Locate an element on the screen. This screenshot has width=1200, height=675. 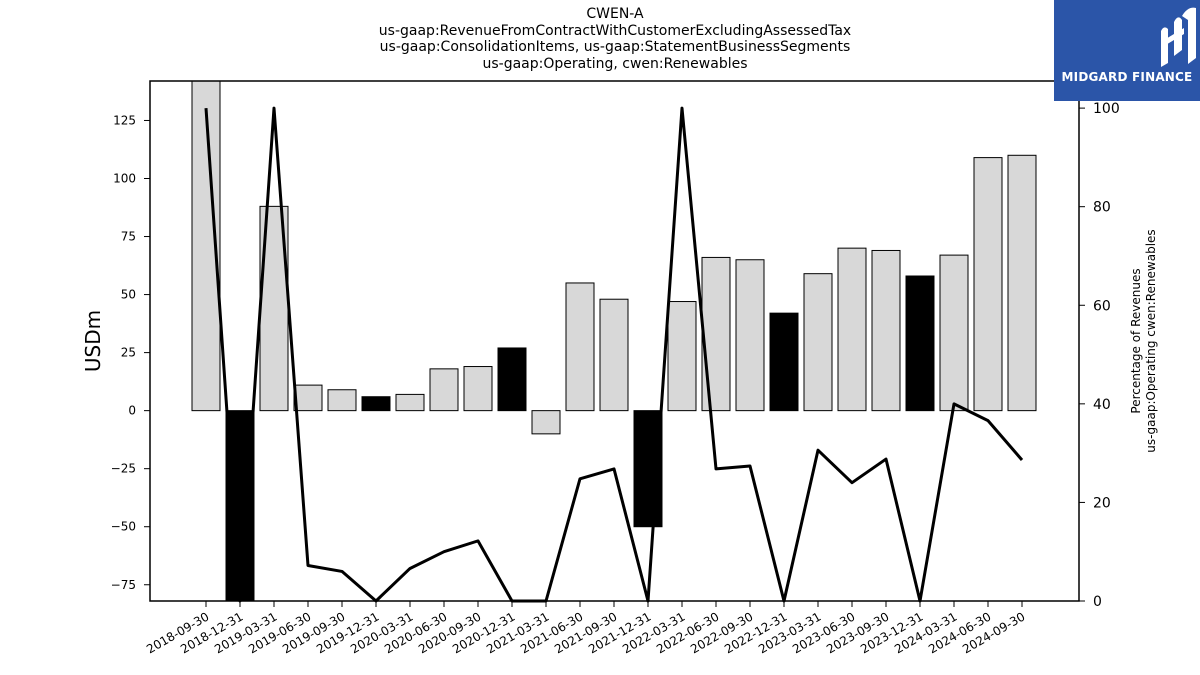
y2-tick-label: 0 is located at coordinates (1097, 602).